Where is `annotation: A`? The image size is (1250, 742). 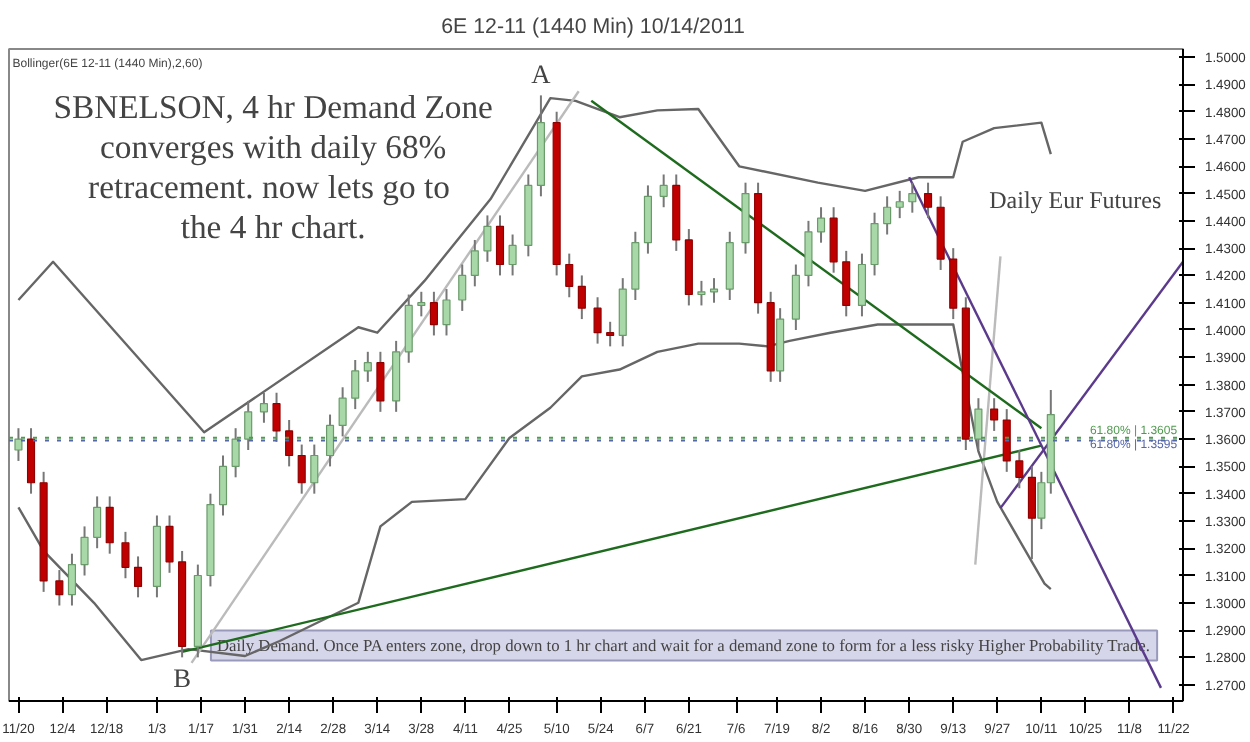
annotation: A is located at coordinates (541, 74).